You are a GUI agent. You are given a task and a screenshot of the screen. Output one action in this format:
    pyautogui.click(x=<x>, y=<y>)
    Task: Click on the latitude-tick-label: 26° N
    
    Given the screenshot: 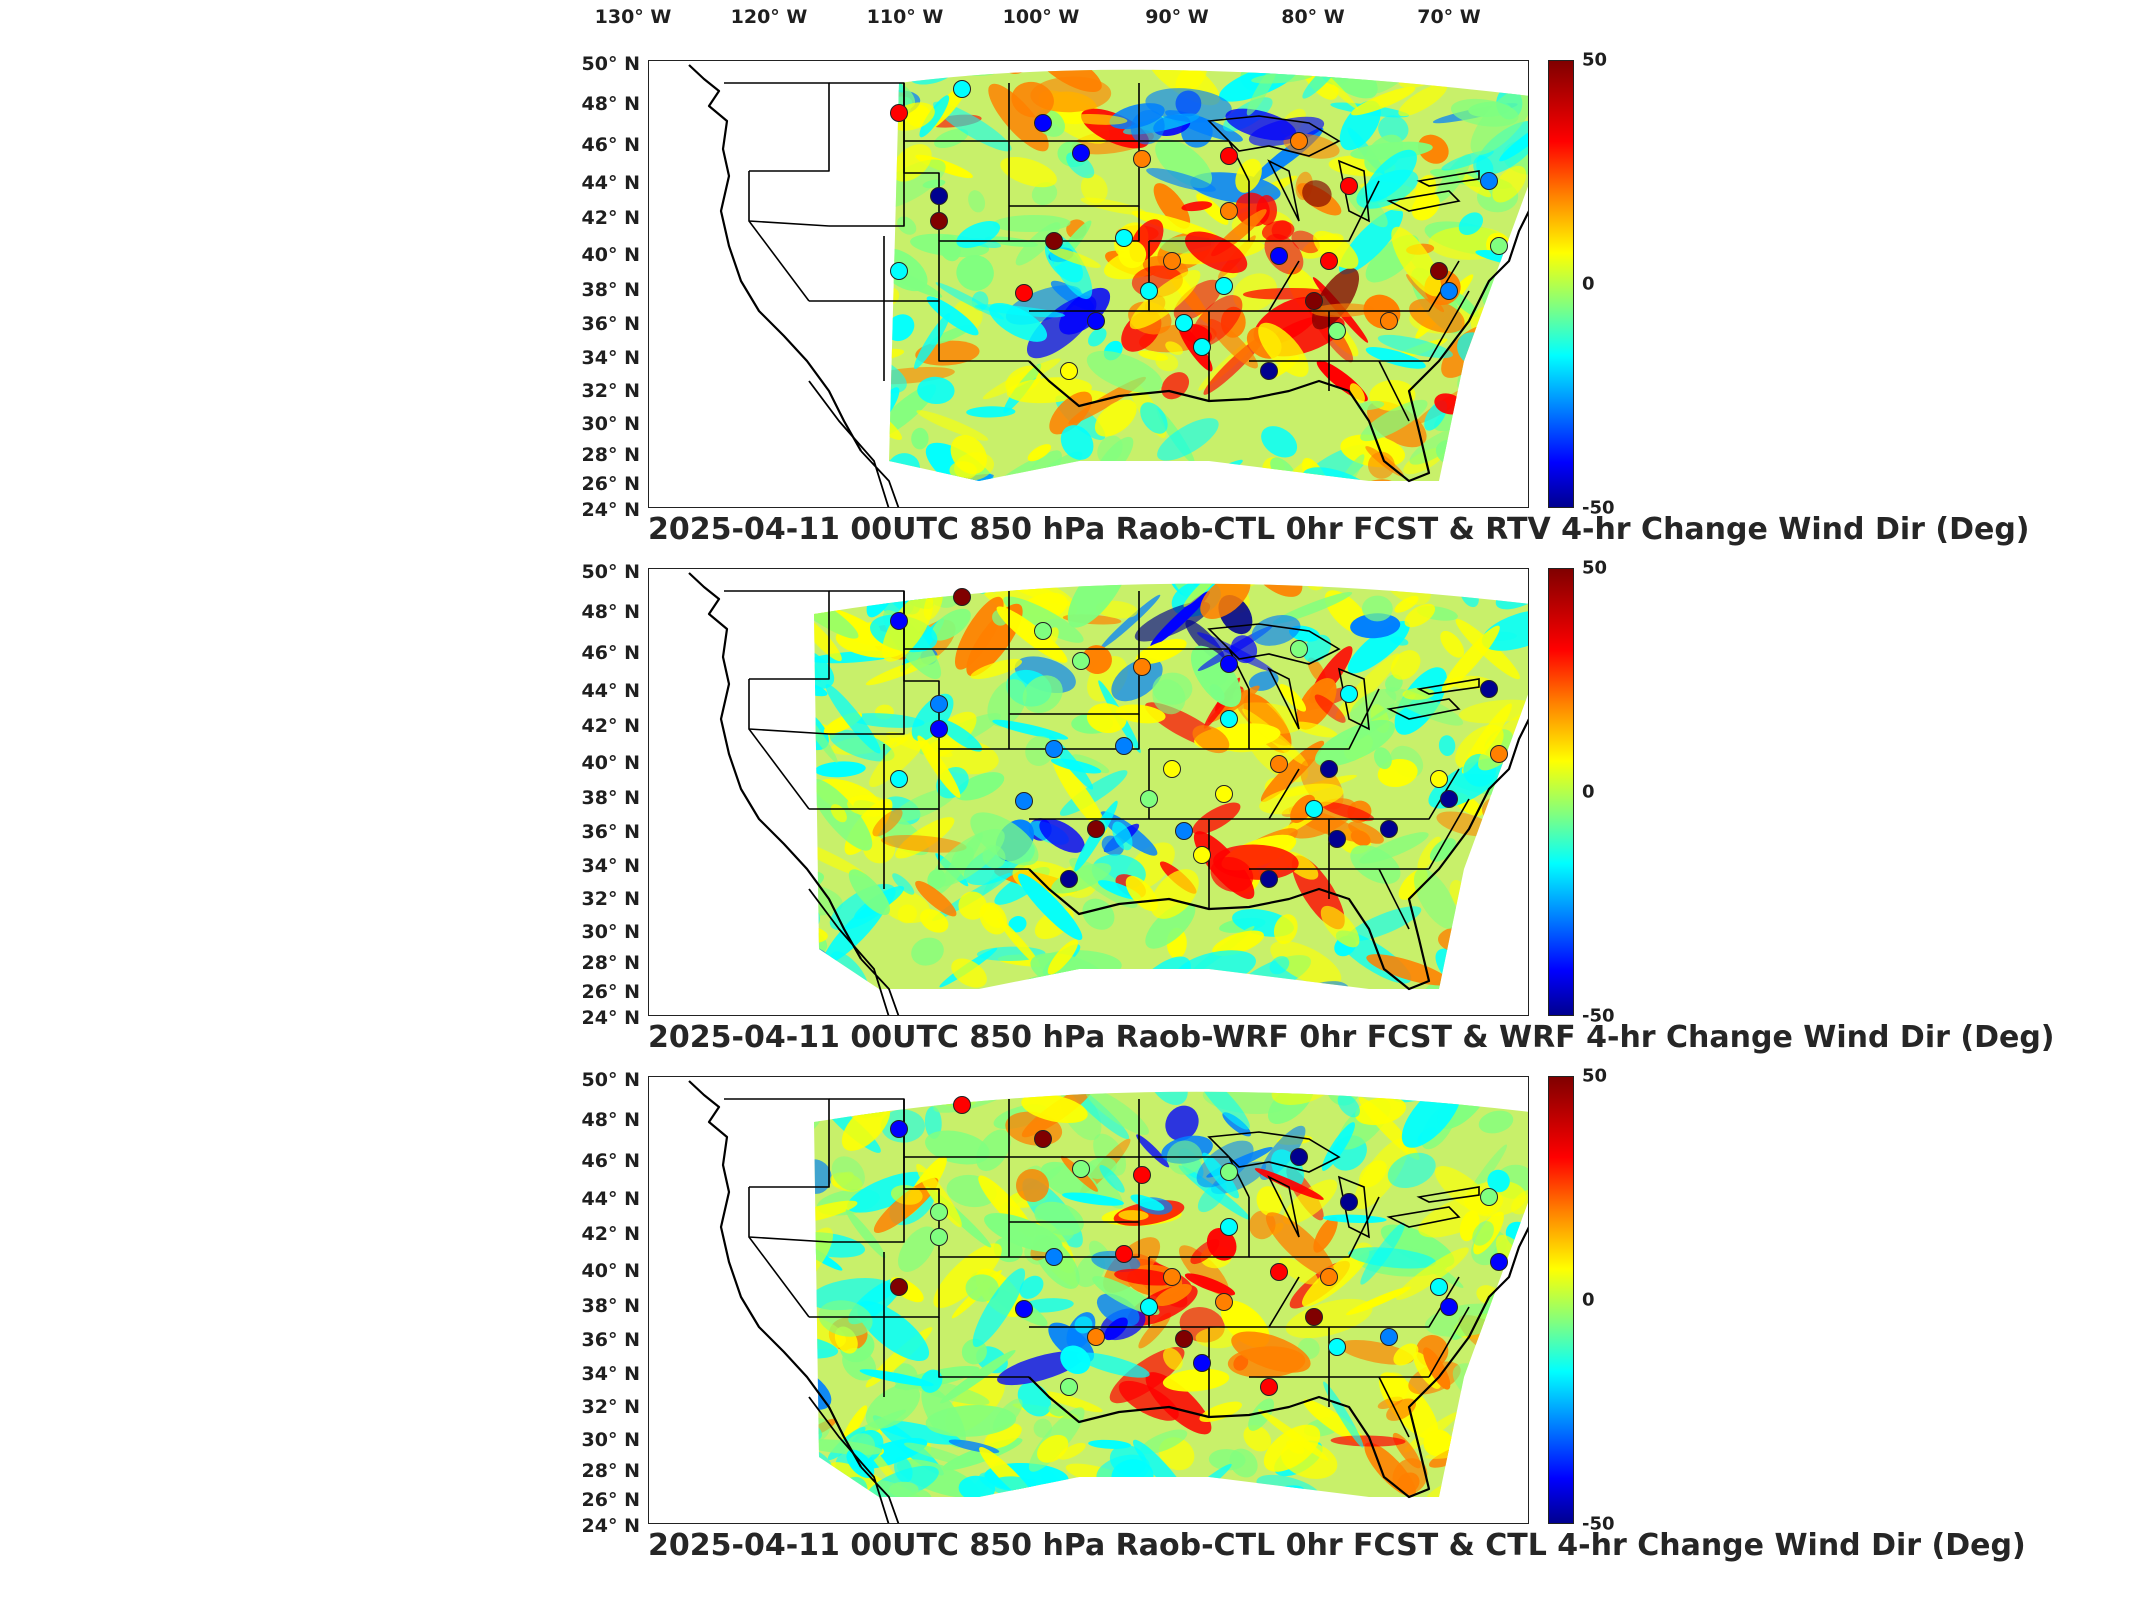 What is the action you would take?
    pyautogui.click(x=610, y=992)
    